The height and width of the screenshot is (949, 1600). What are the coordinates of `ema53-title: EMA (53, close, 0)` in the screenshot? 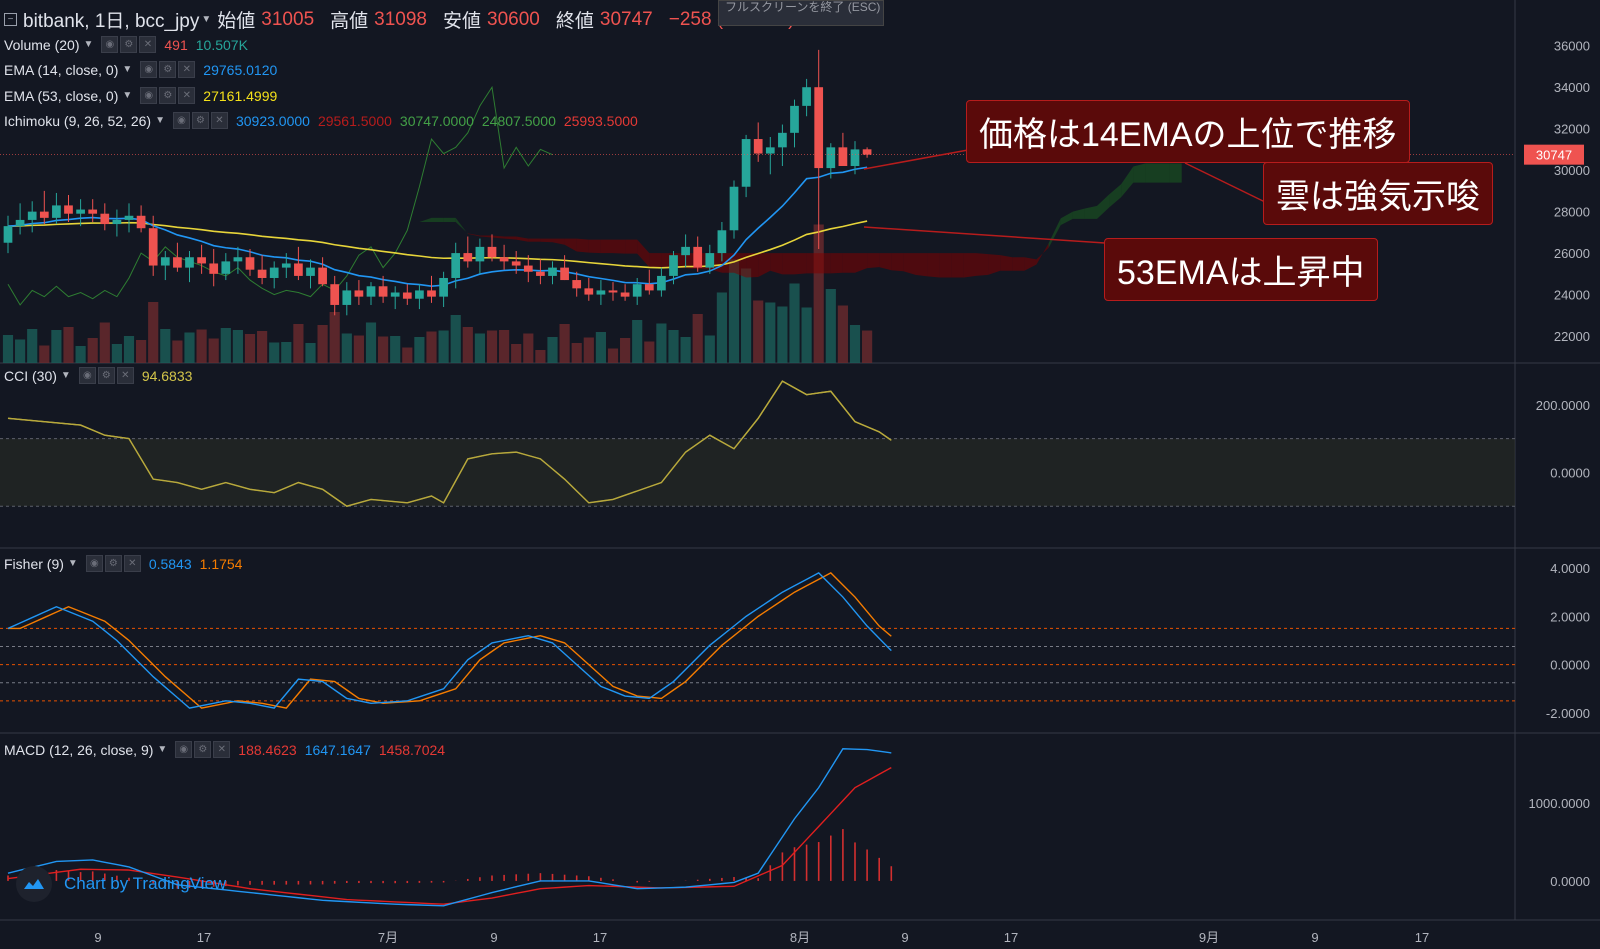 It's located at (61, 95).